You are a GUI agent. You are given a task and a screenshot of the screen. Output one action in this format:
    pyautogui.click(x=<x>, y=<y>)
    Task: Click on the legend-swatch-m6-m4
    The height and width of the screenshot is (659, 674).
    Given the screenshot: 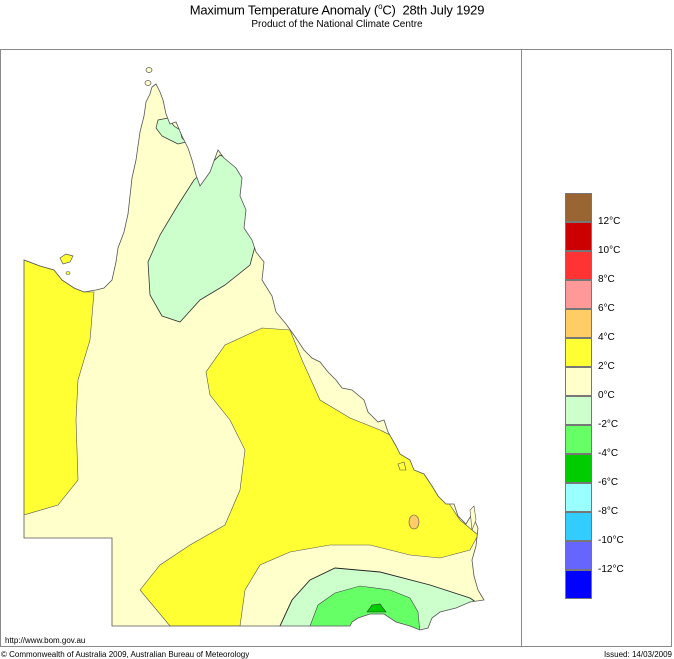 What is the action you would take?
    pyautogui.click(x=578, y=468)
    